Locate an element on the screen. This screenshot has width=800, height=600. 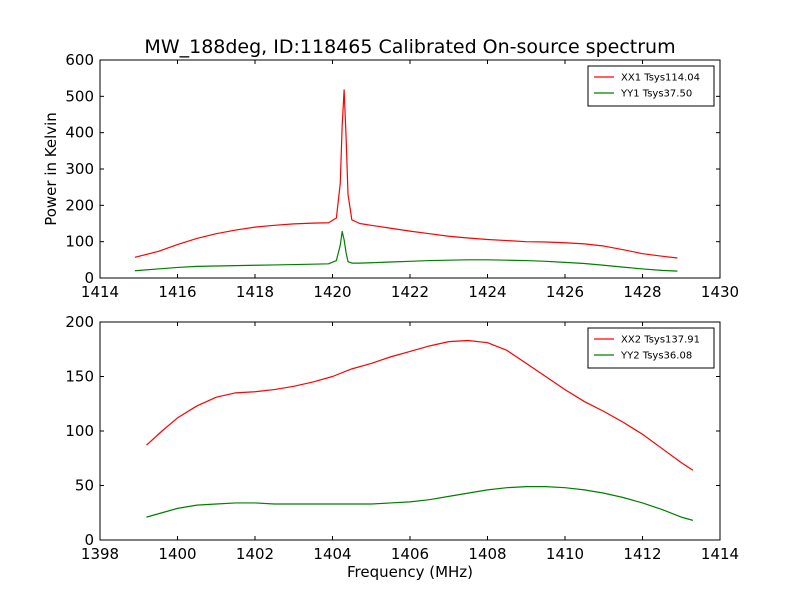
legend-entry: YY2 Tsys36.08 is located at coordinates (656, 356).